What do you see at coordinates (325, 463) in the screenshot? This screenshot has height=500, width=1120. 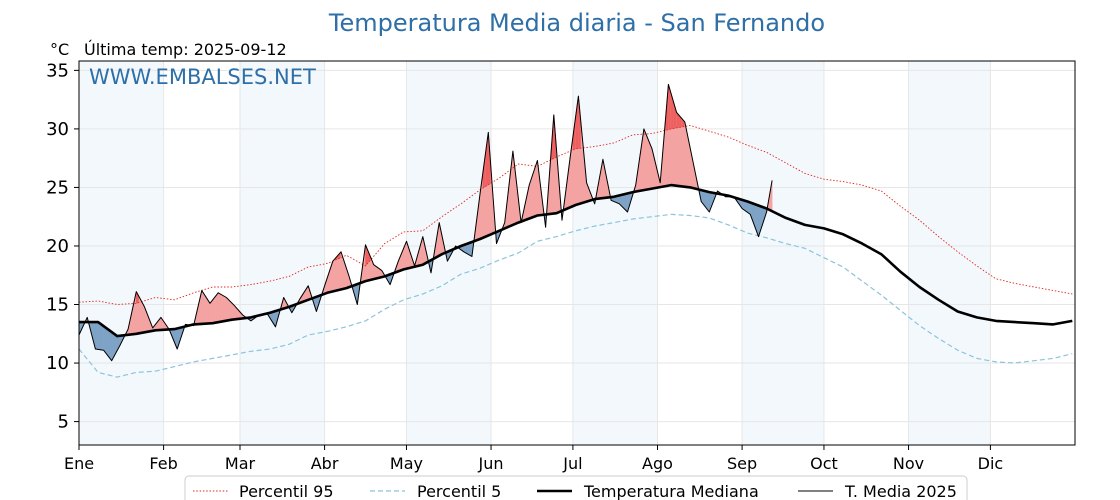 I see `x-tick-label: Abr` at bounding box center [325, 463].